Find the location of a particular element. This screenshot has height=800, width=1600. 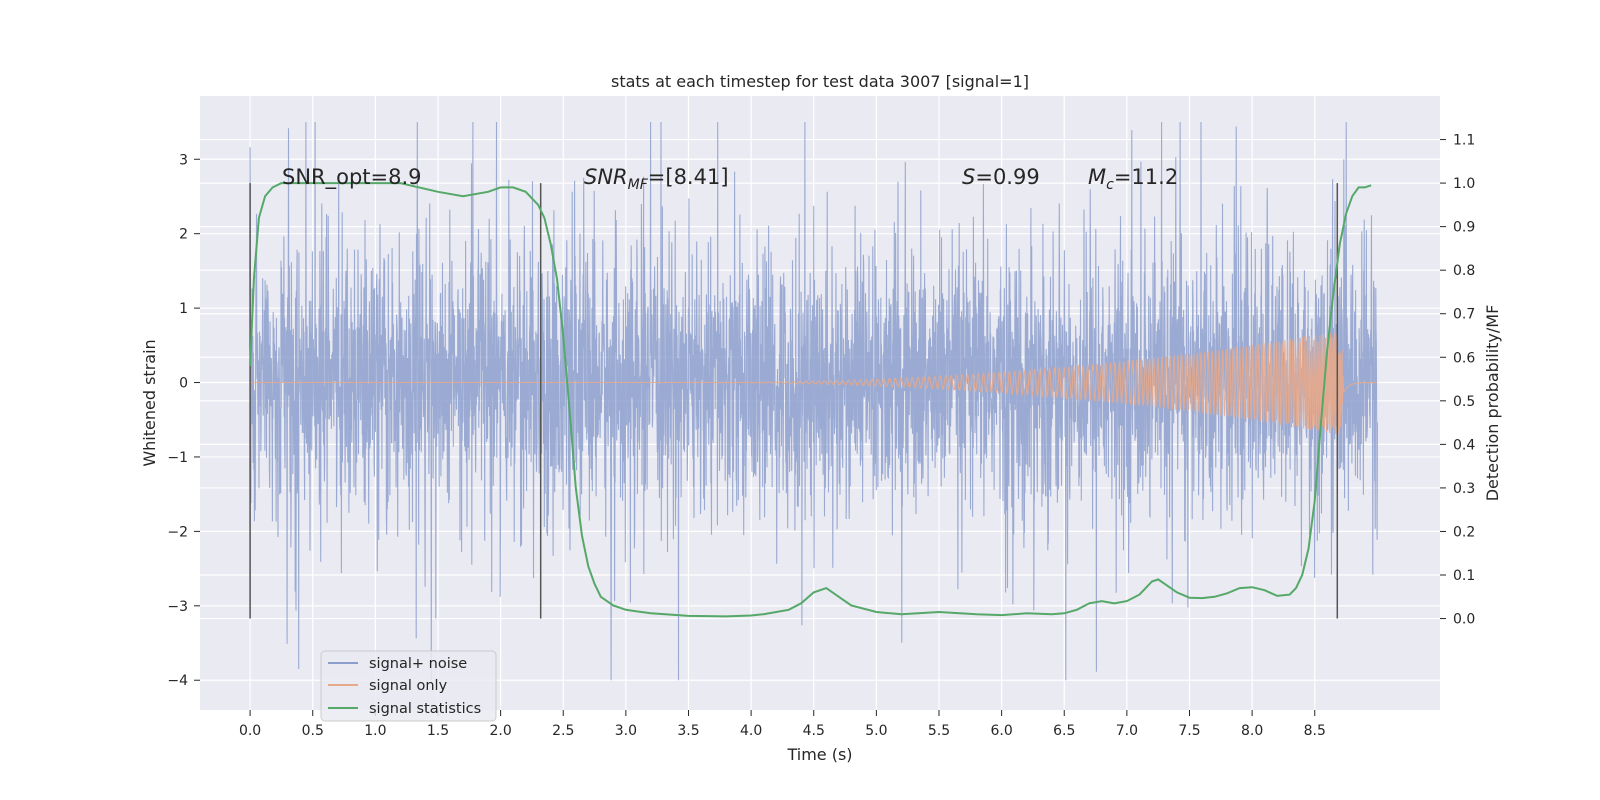

y-tick-label: 0 is located at coordinates (183, 384).